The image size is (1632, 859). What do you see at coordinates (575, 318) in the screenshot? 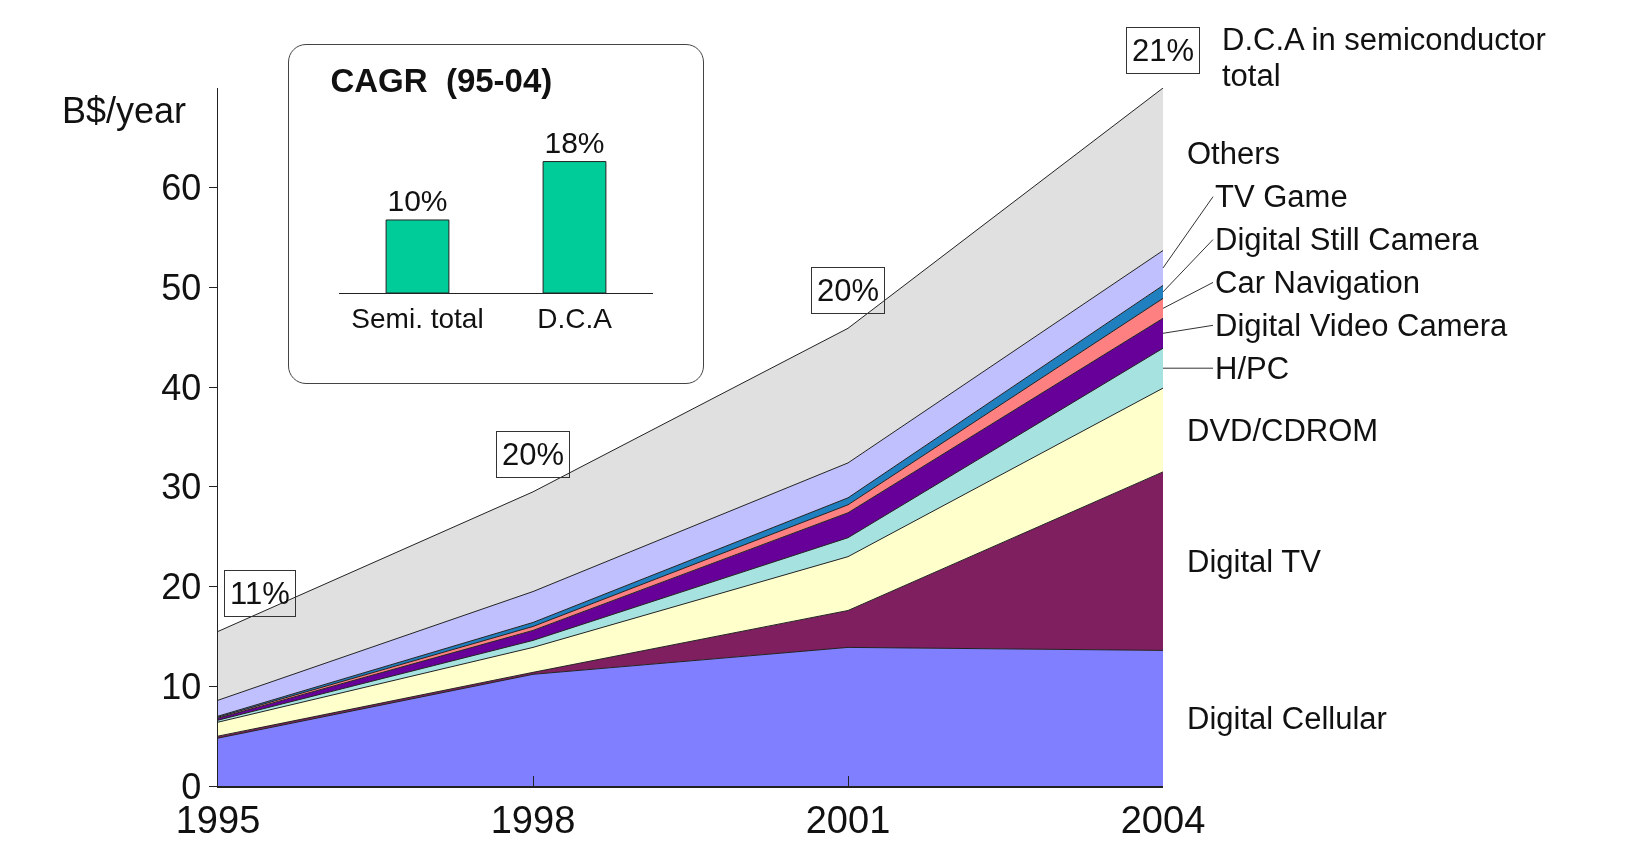
I see `x-tick-label: D.C.A` at bounding box center [575, 318].